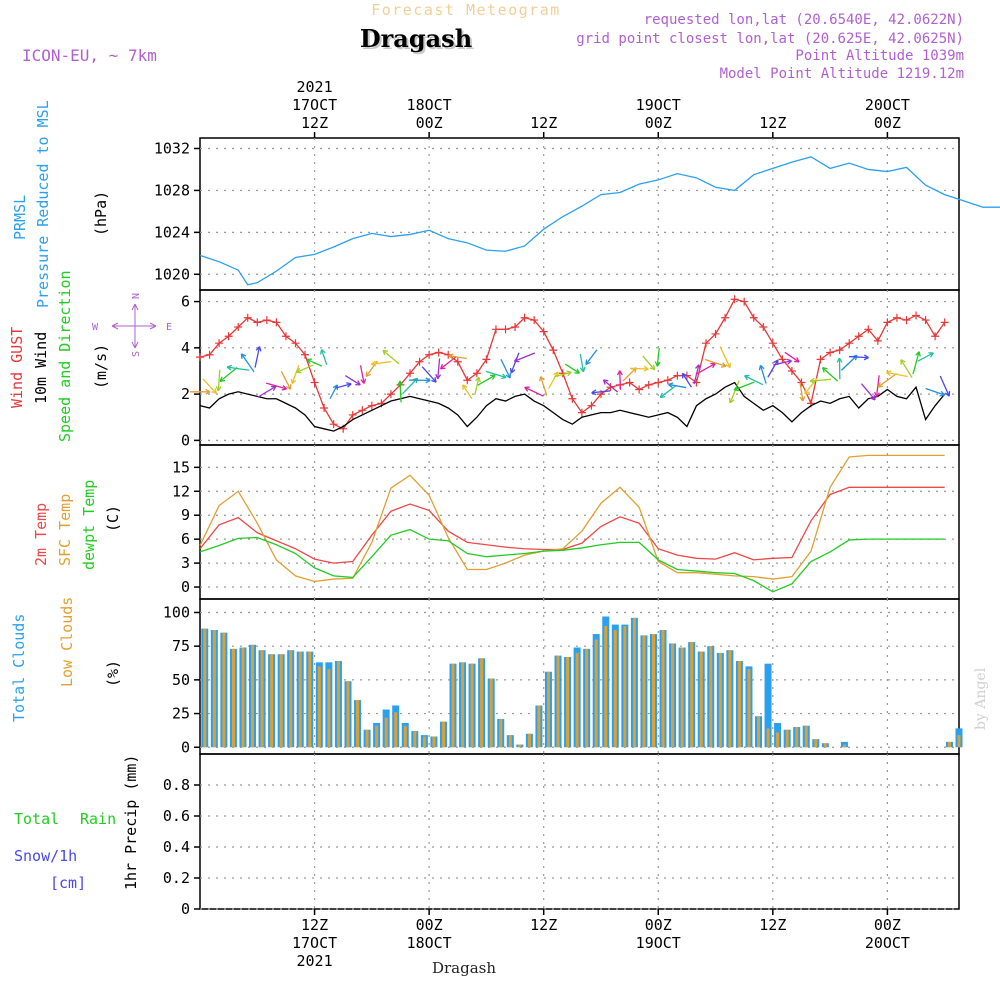  Describe the element at coordinates (543, 925) in the screenshot. I see `bottom-axis-label: 12Z` at that location.